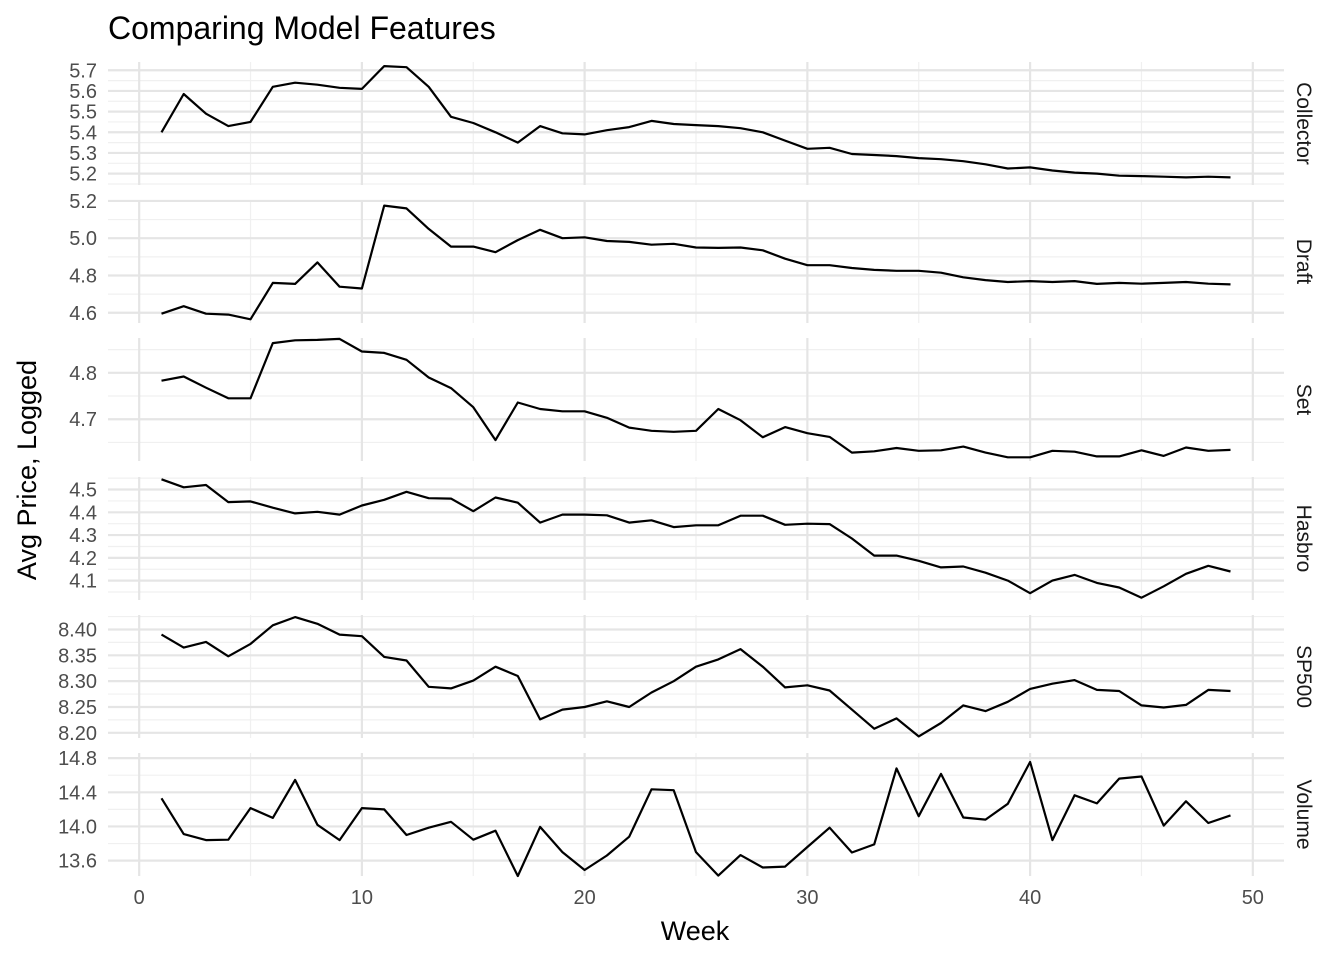 The width and height of the screenshot is (1344, 960). I want to click on panel-collector: 5.25.35.45.55.65.7 Collector, so click(692, 122).